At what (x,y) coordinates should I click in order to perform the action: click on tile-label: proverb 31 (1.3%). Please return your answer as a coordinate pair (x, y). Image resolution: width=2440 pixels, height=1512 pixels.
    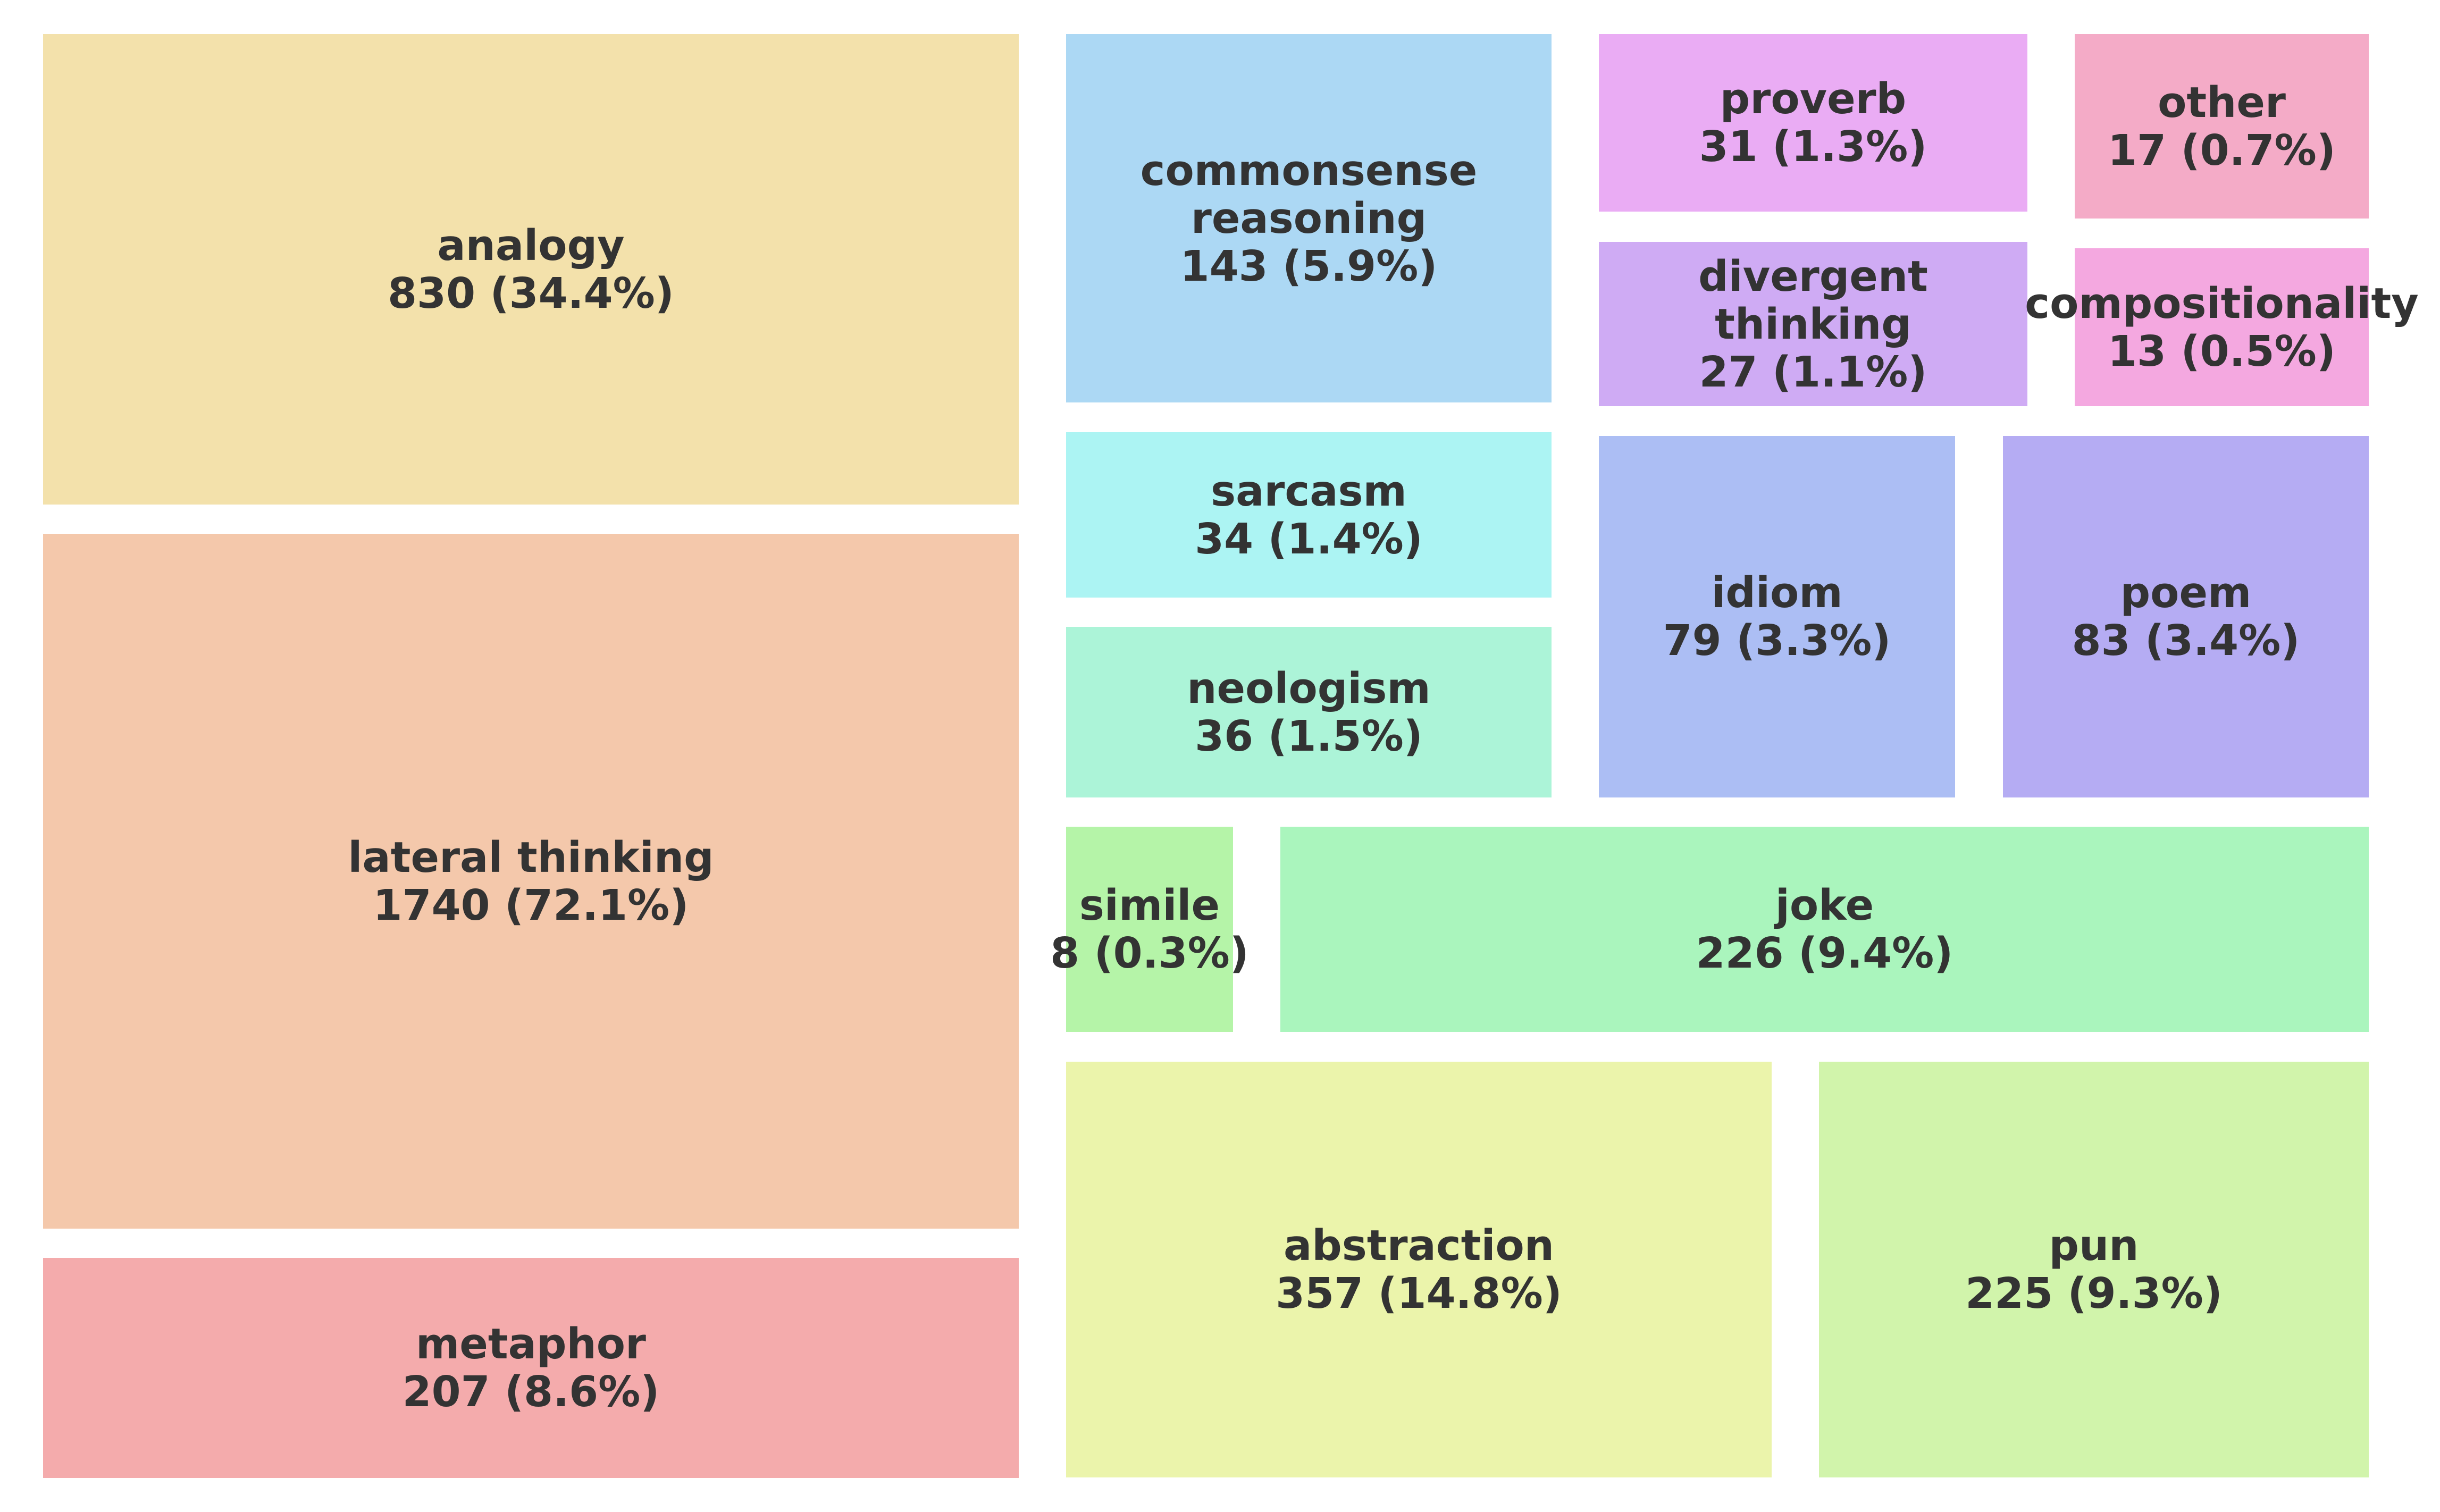
    Looking at the image, I should click on (1813, 123).